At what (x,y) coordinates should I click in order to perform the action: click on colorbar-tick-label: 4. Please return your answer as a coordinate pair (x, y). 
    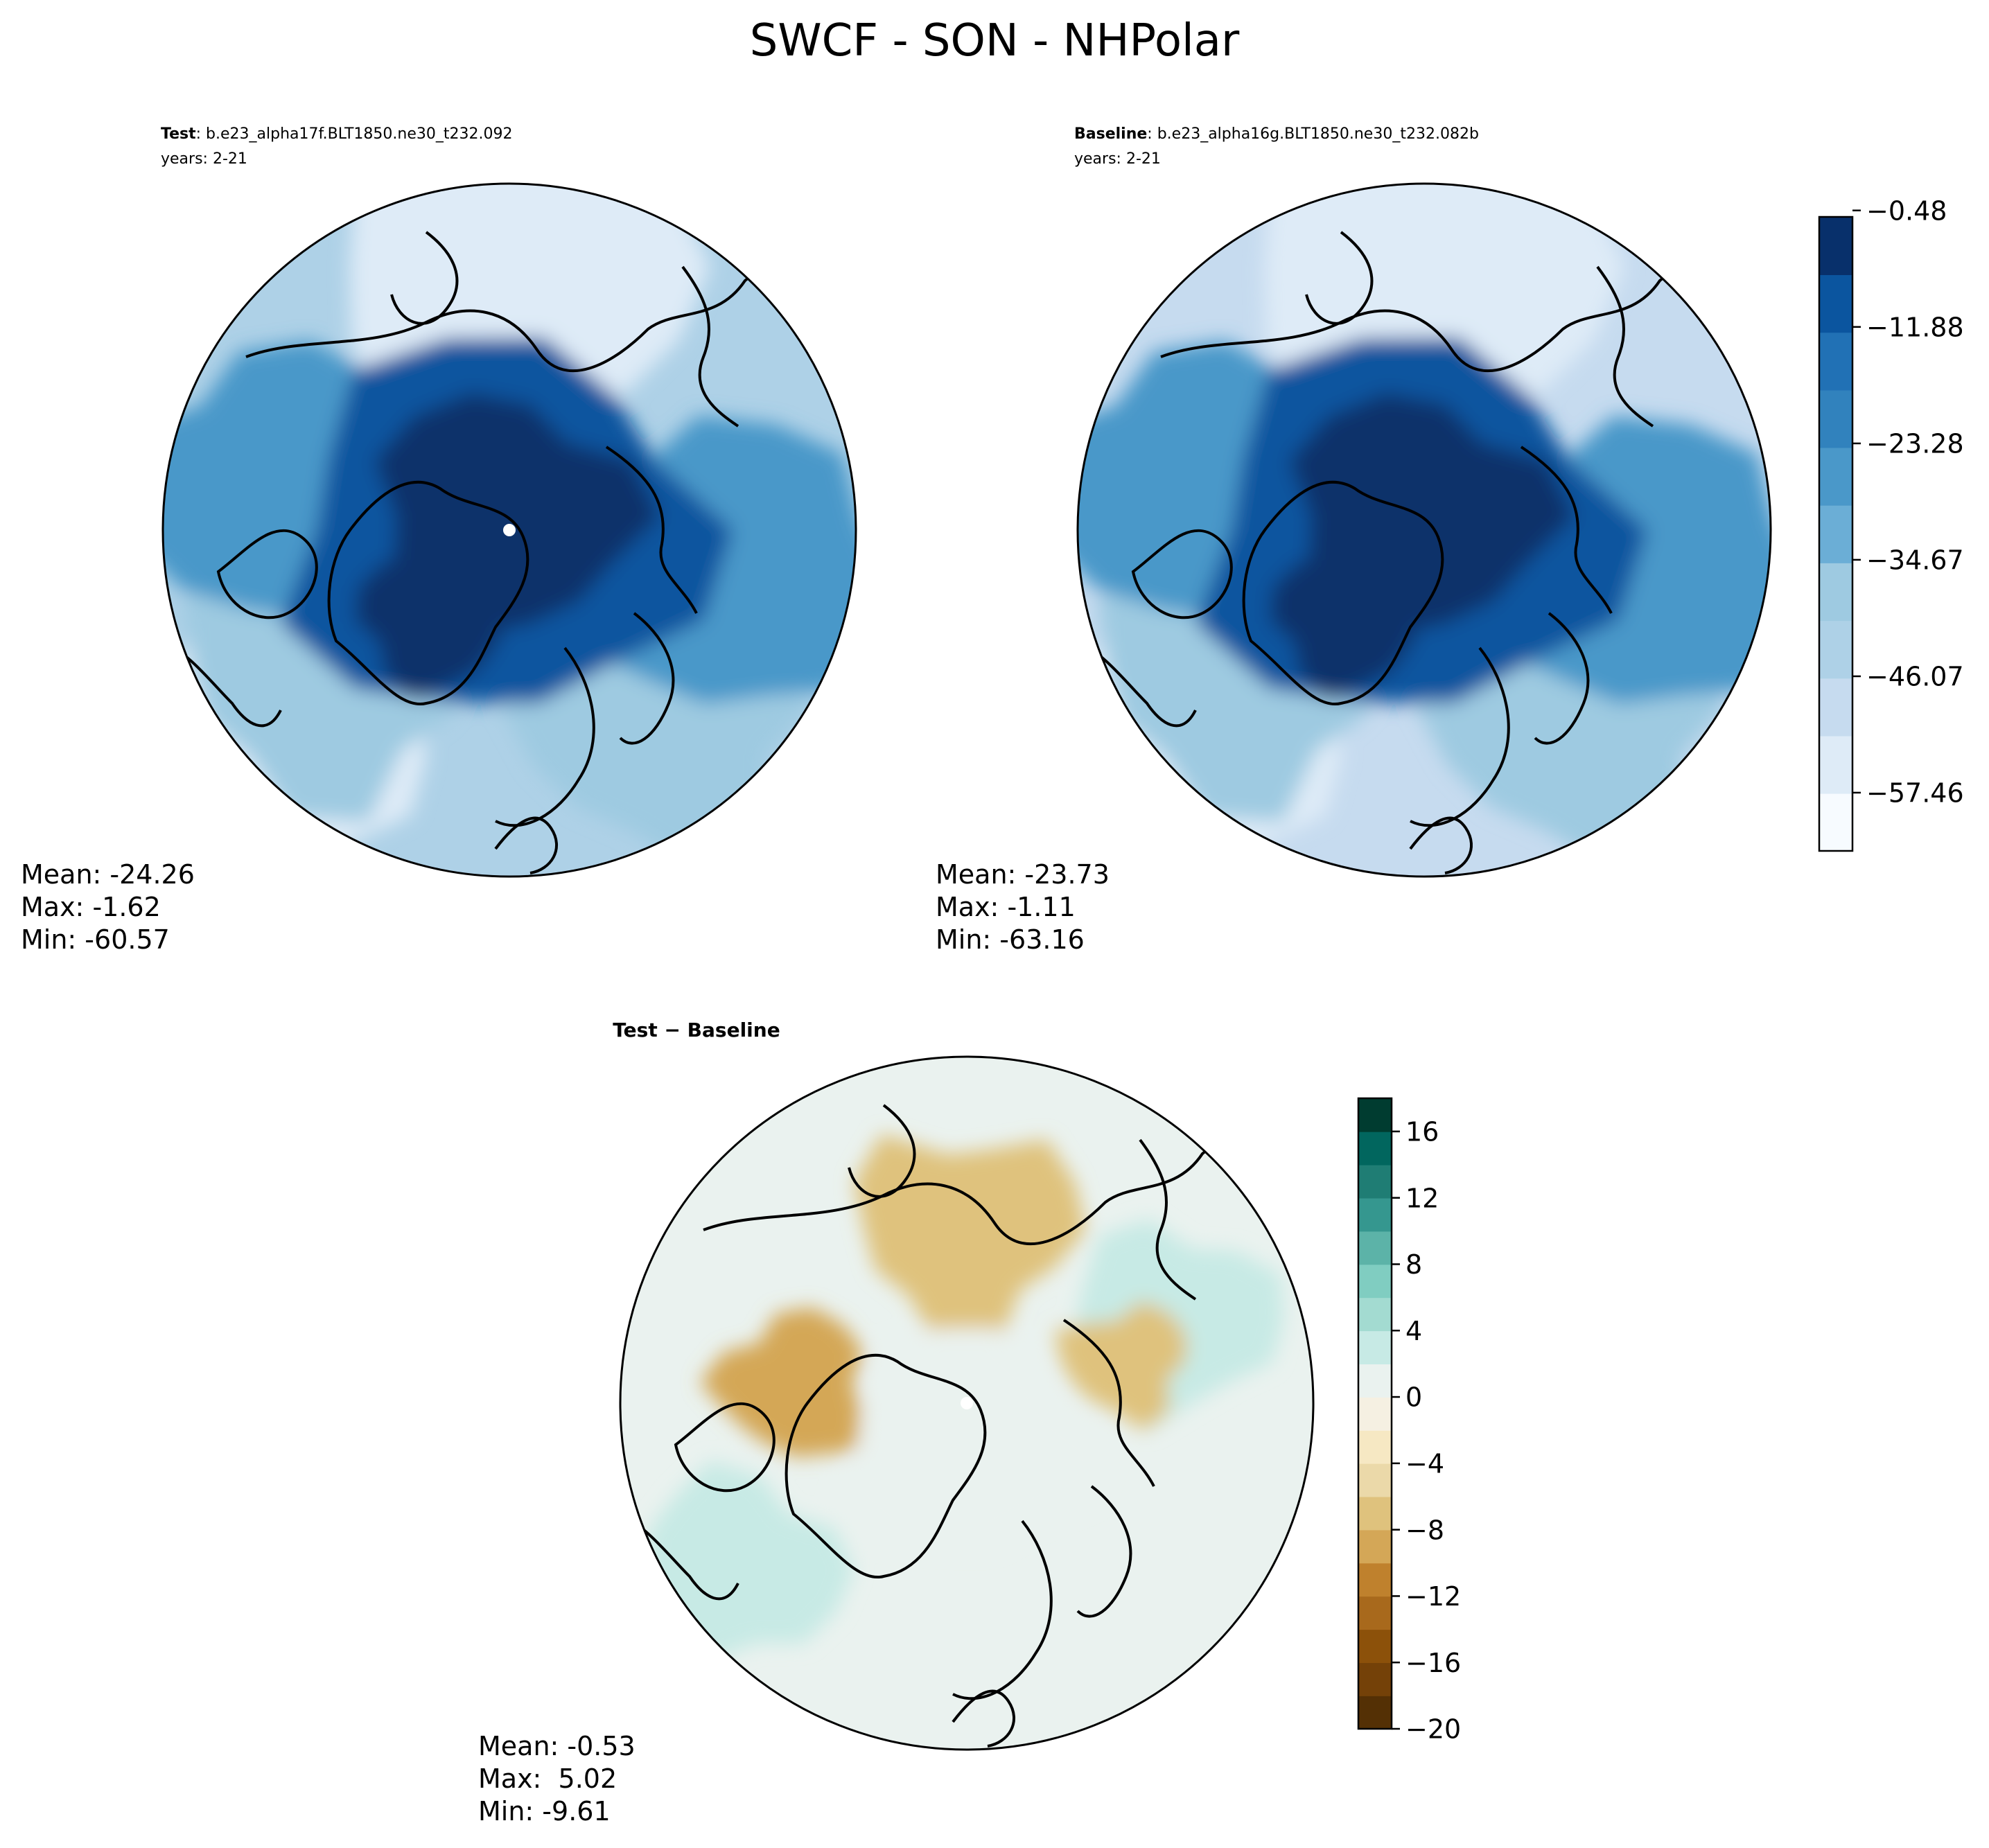
    Looking at the image, I should click on (1413, 1331).